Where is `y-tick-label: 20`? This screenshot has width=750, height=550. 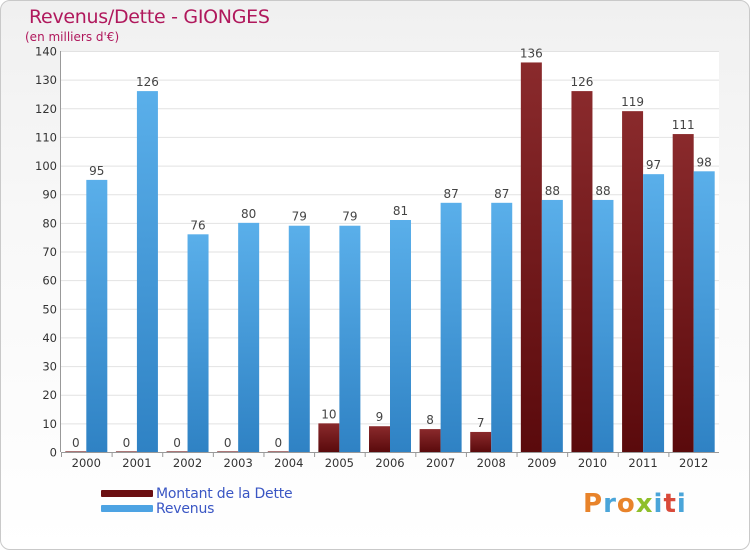
y-tick-label: 20 is located at coordinates (49, 395).